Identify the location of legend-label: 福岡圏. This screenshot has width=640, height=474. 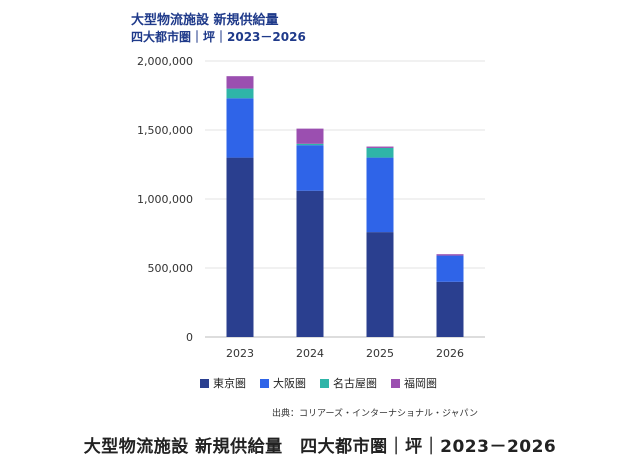
(420, 383).